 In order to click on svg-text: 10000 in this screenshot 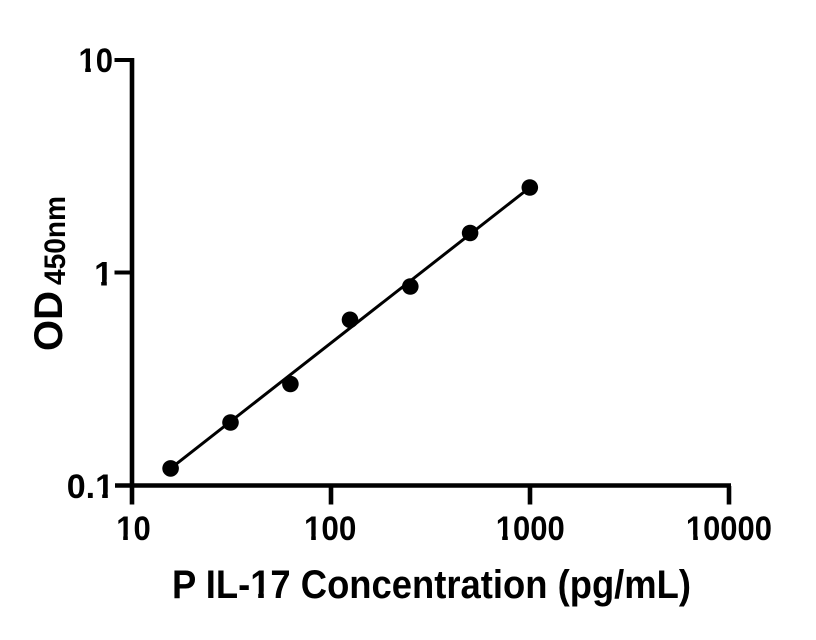, I will do `click(729, 529)`.